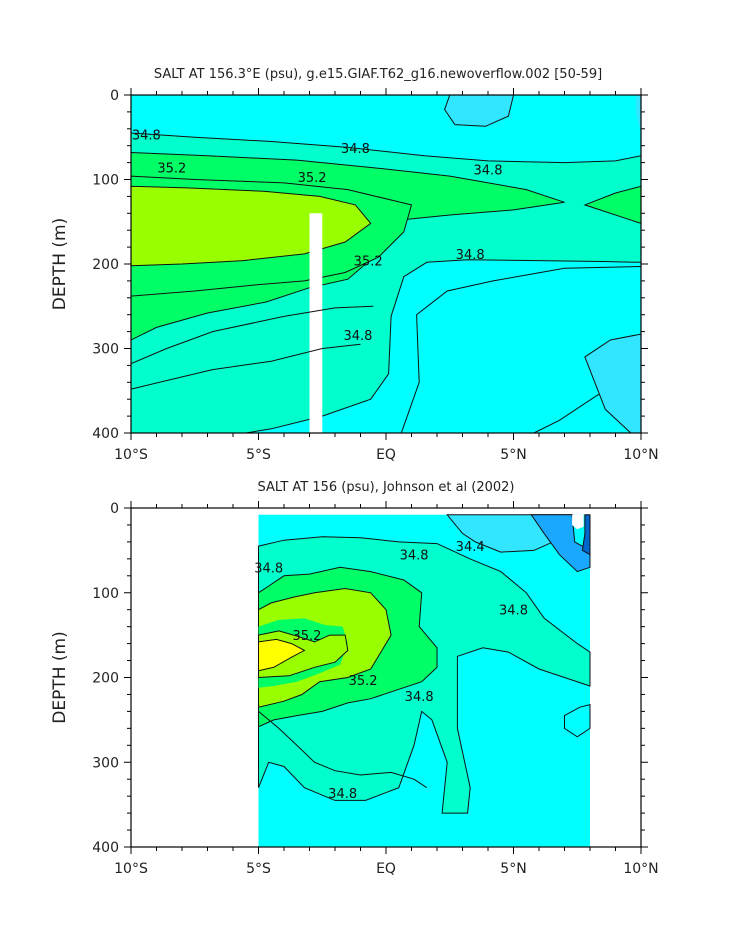 This screenshot has height=945, width=733. What do you see at coordinates (470, 547) in the screenshot?
I see `contour-label: 34.4` at bounding box center [470, 547].